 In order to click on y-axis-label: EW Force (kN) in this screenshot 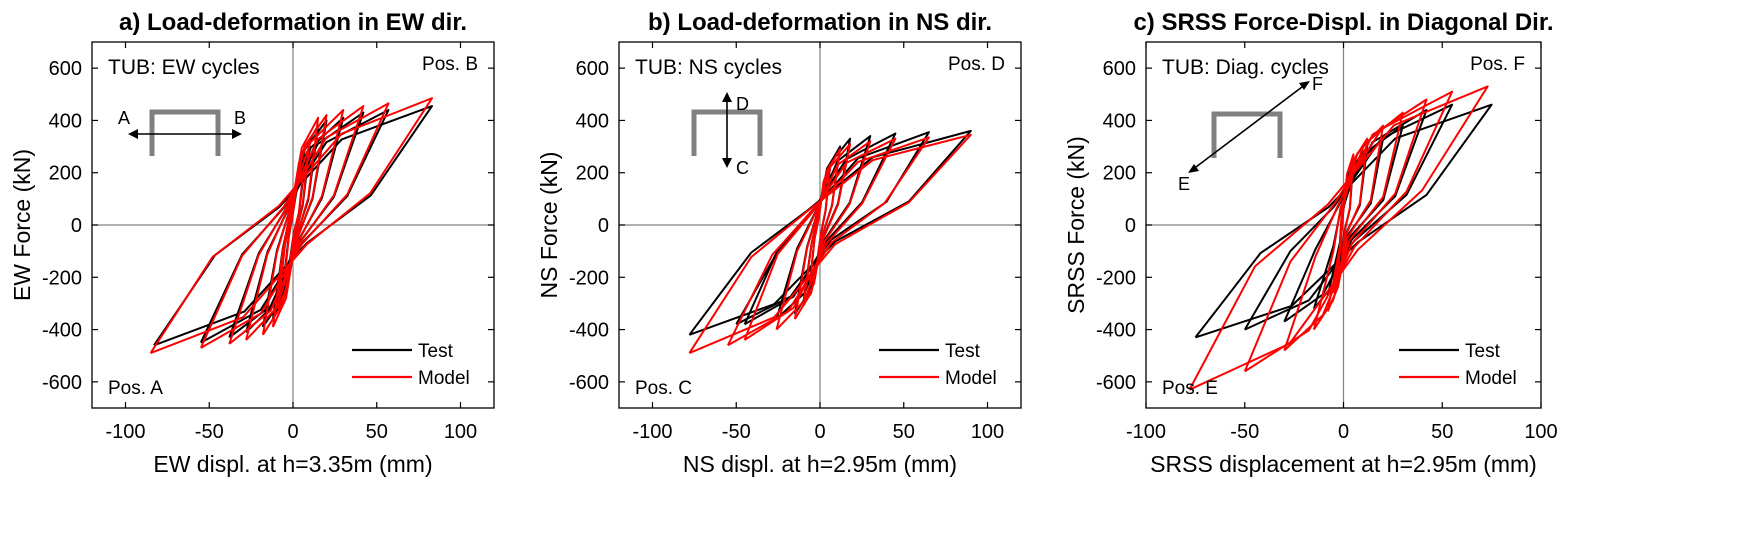, I will do `click(22, 225)`.